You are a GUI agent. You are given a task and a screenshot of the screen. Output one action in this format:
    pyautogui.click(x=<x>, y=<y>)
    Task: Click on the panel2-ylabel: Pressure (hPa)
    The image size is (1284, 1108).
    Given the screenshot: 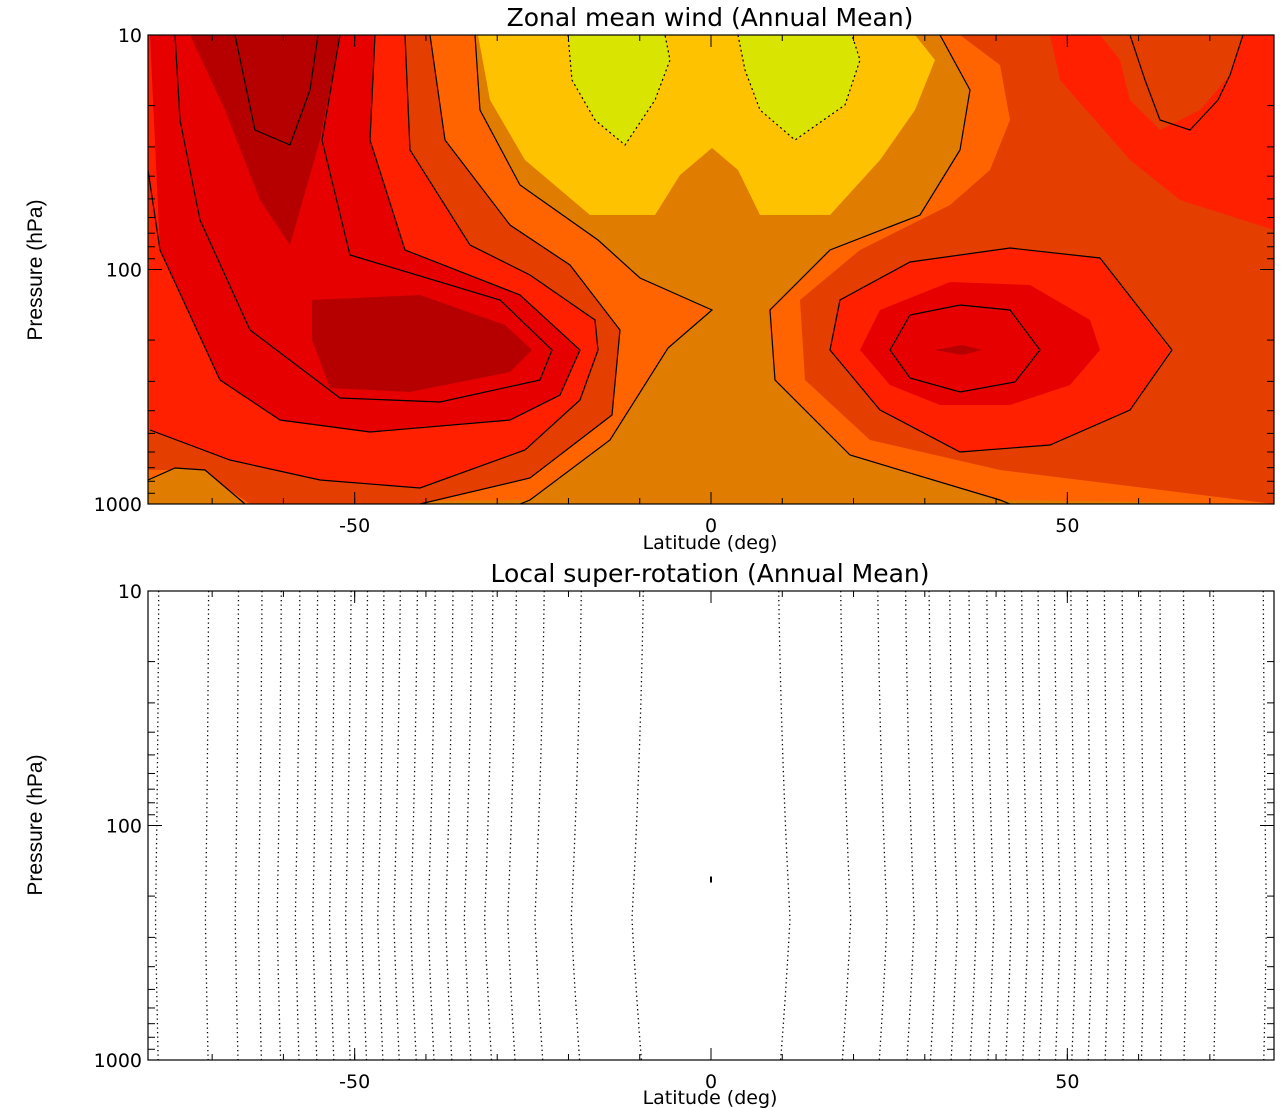 What is the action you would take?
    pyautogui.click(x=35, y=824)
    